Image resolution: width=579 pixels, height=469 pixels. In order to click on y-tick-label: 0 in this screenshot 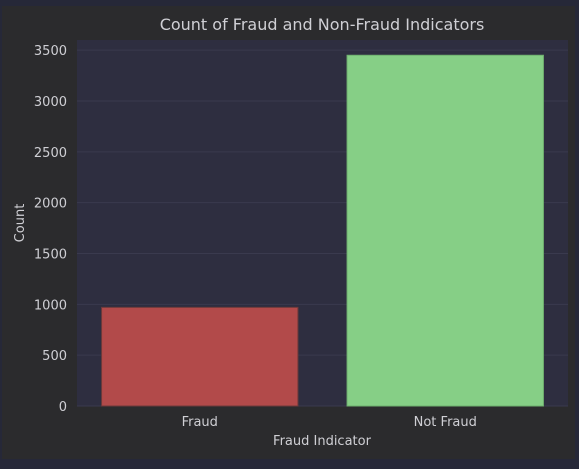, I will do `click(63, 407)`.